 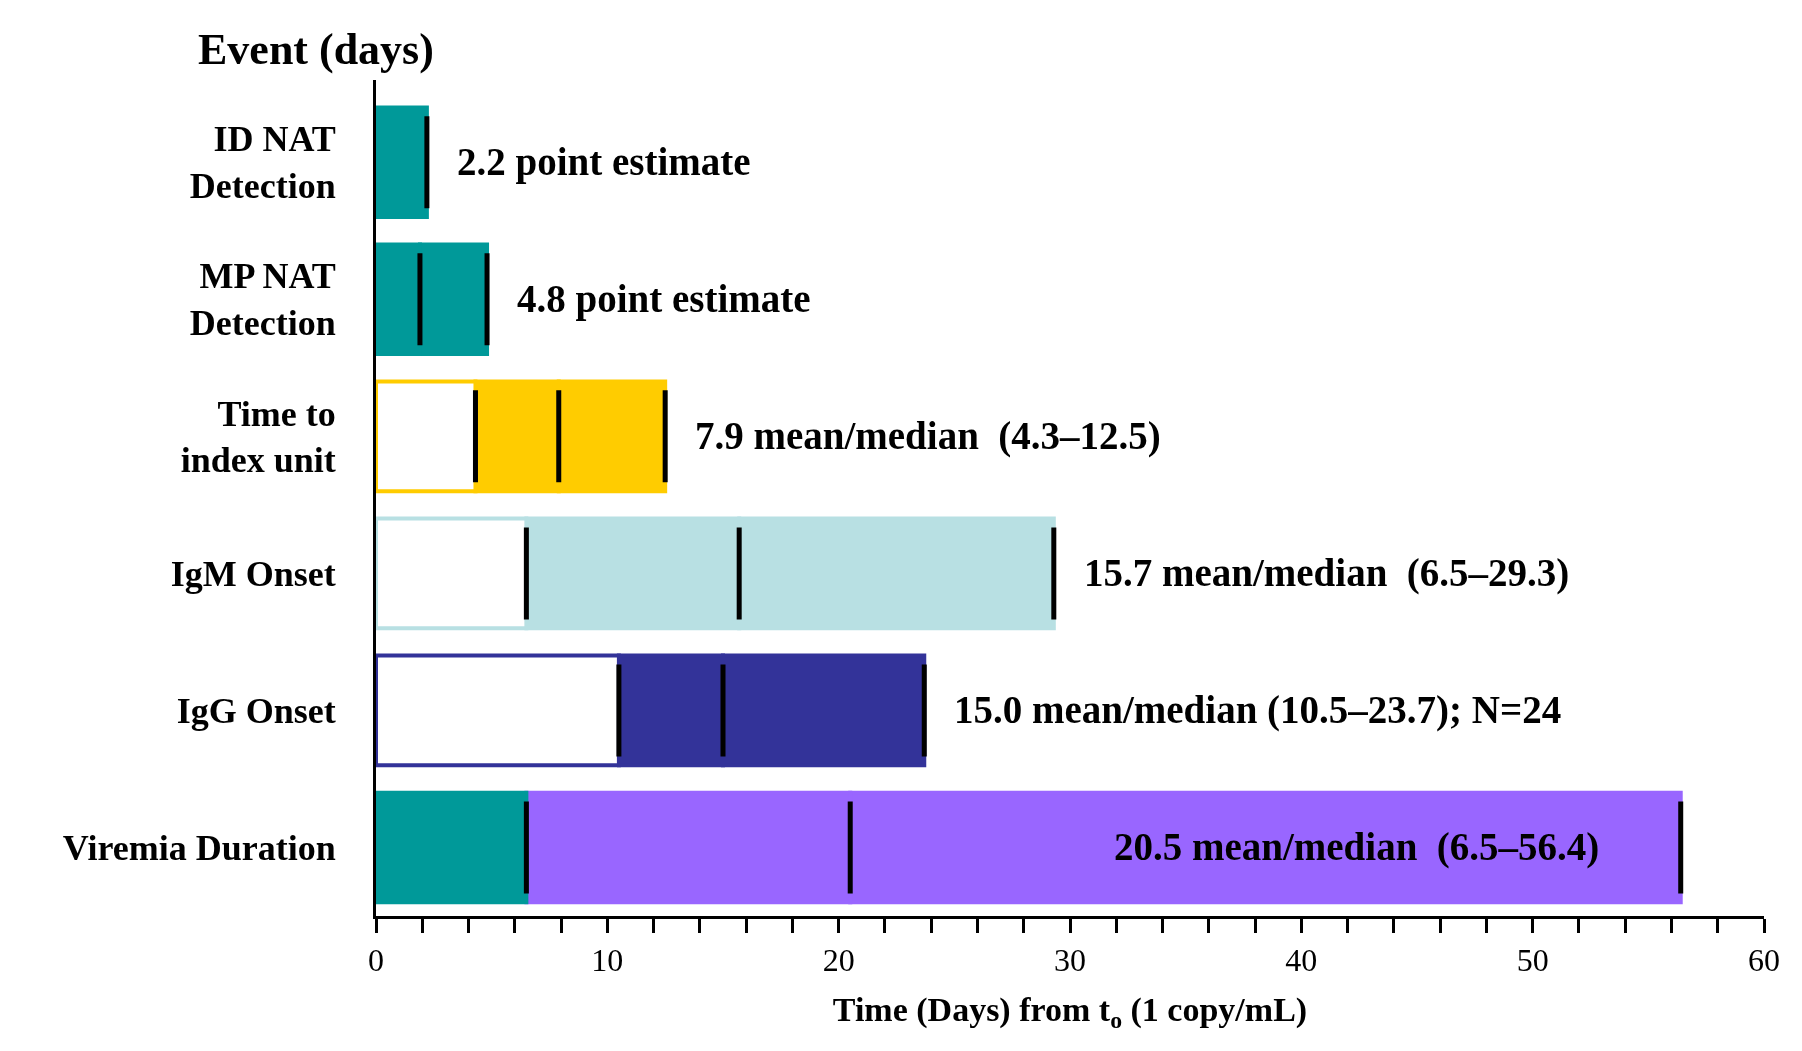 I want to click on x-tick-label: 10, so click(x=607, y=960).